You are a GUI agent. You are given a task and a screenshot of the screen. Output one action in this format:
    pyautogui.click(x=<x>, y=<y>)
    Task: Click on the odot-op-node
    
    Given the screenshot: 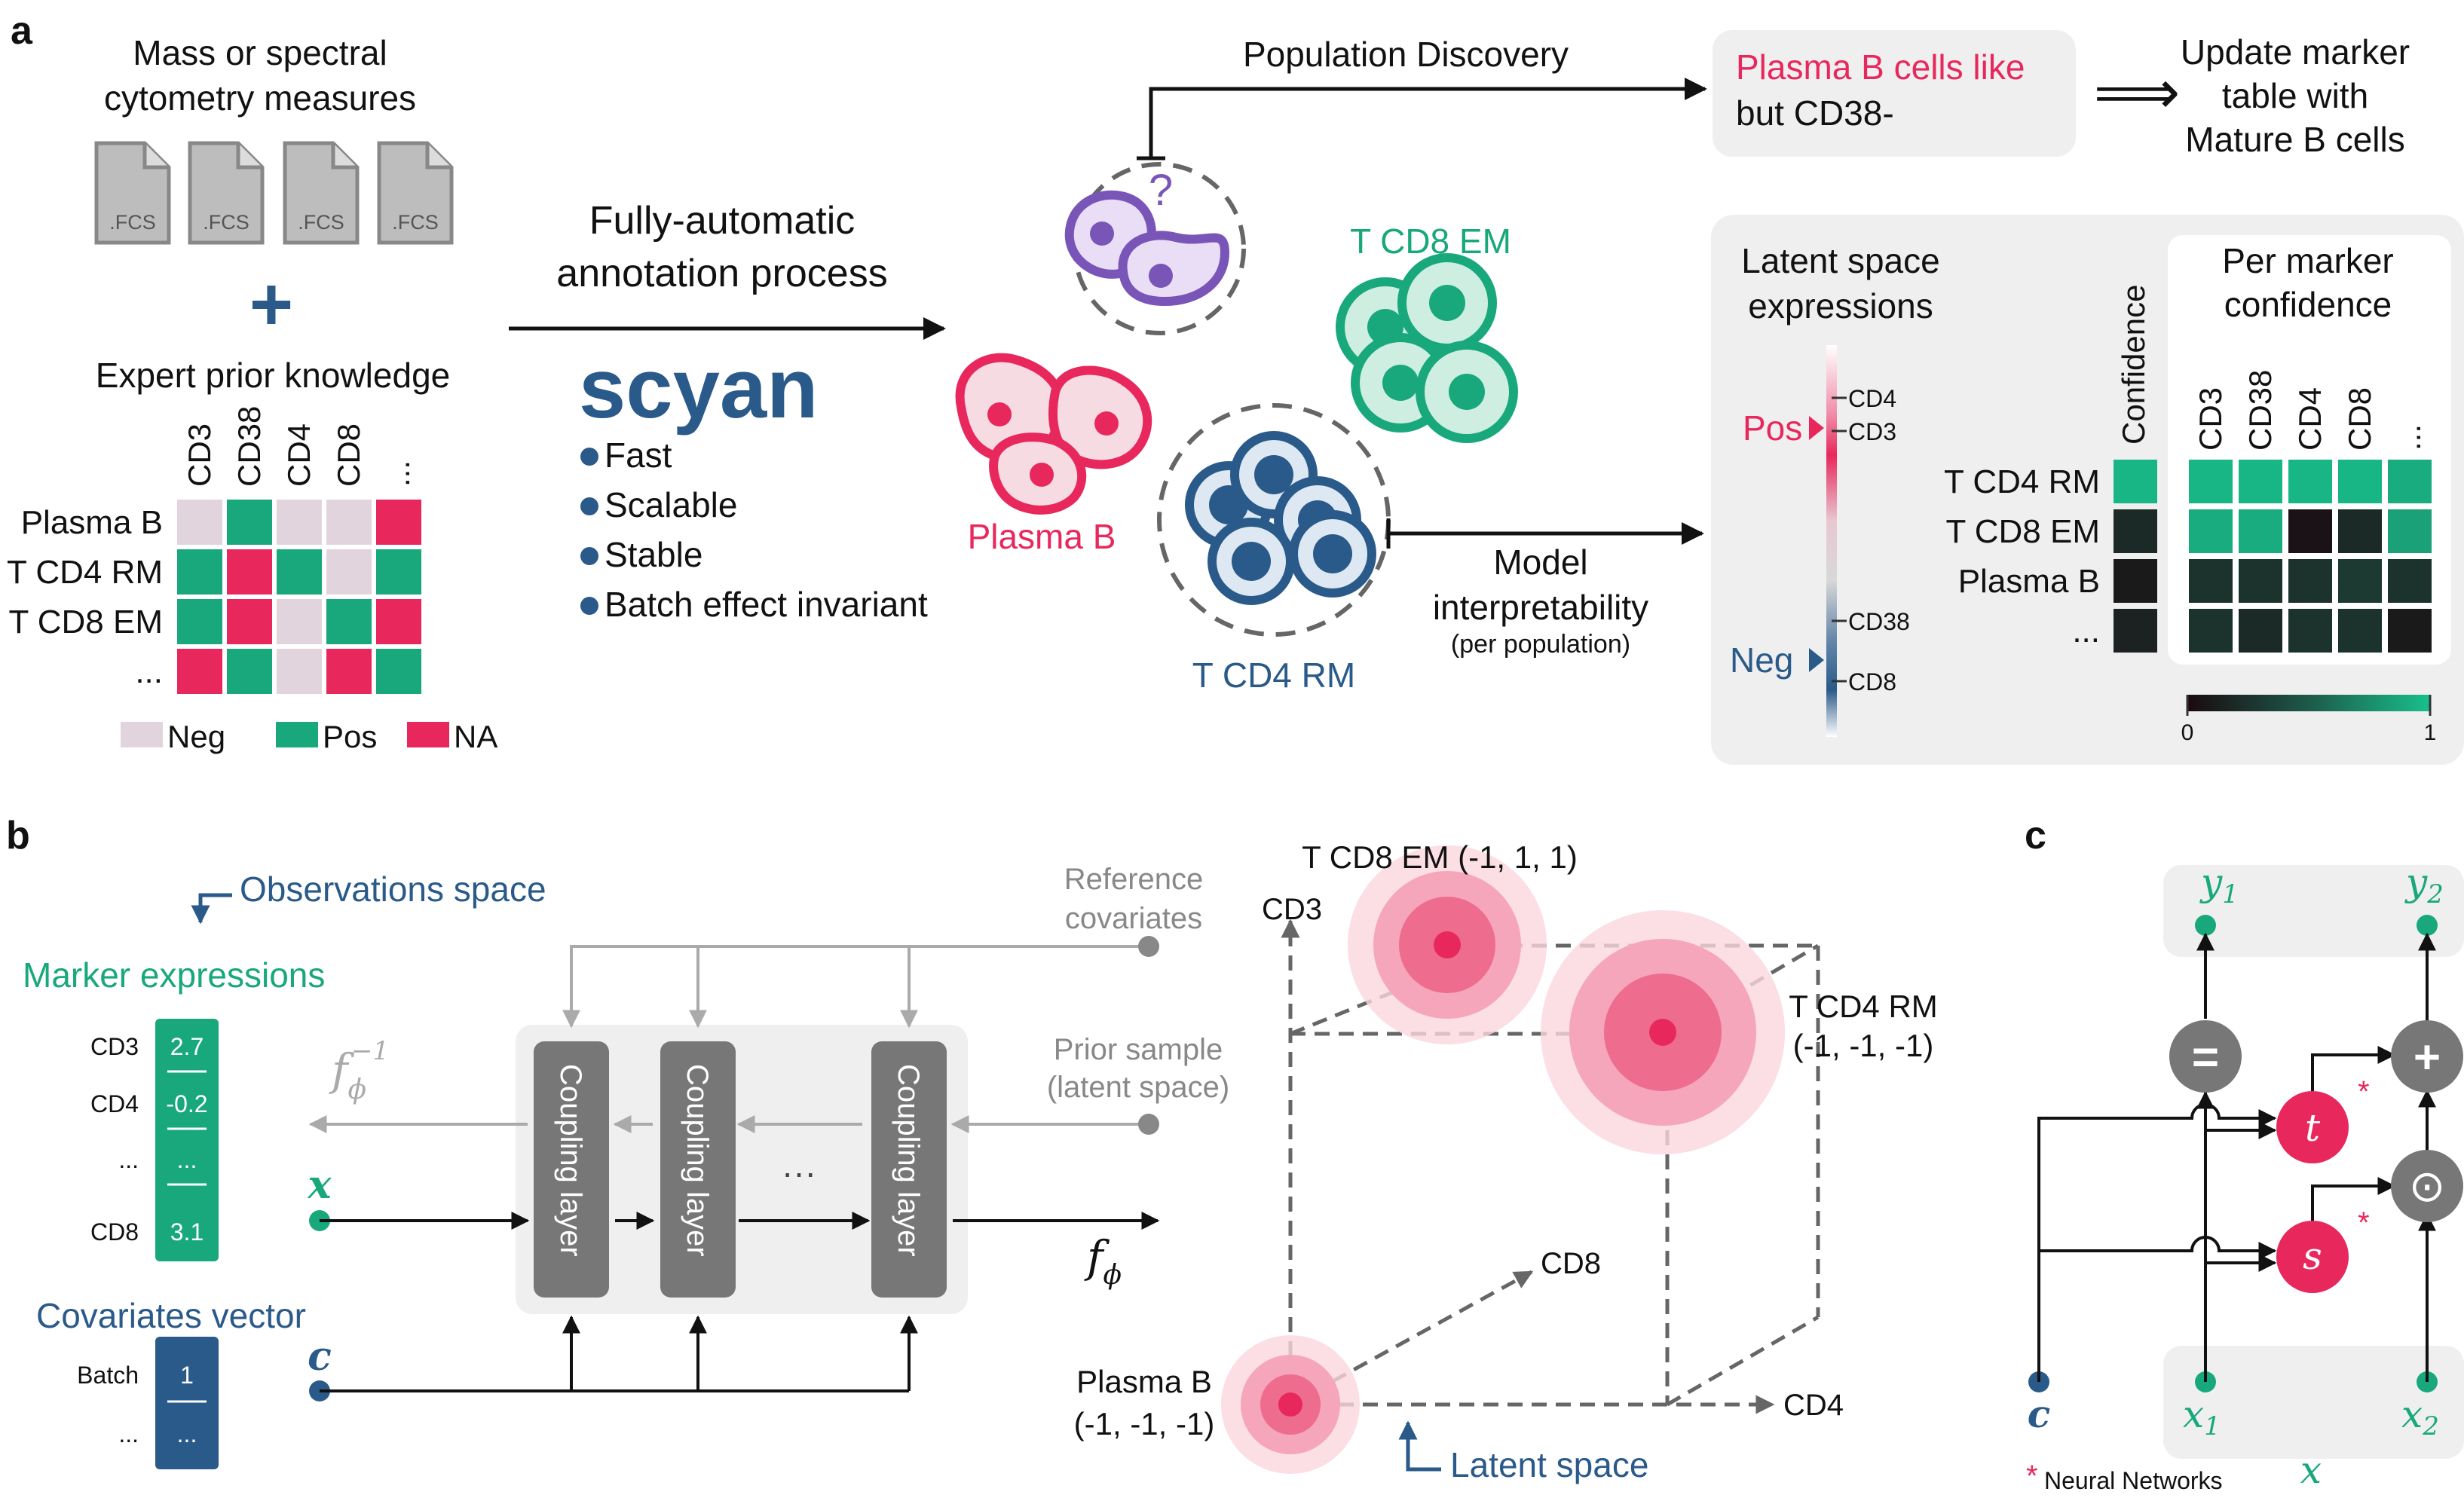 What is the action you would take?
    pyautogui.click(x=2427, y=1186)
    